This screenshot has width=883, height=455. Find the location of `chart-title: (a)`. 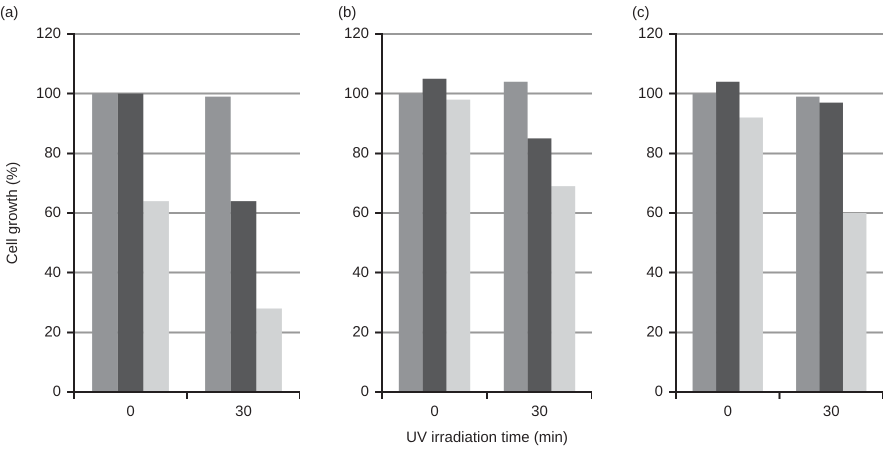

chart-title: (a) is located at coordinates (9, 13).